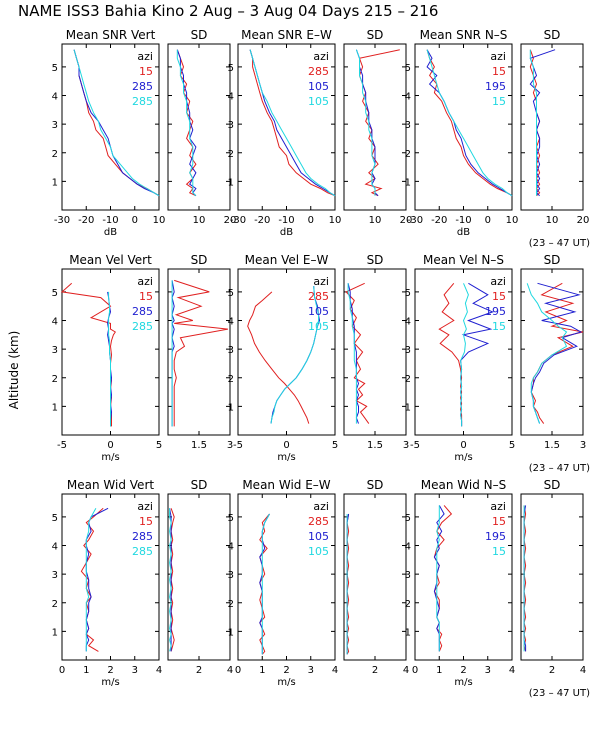 The height and width of the screenshot is (750, 600). I want to click on legend-entry: 195, so click(495, 86).